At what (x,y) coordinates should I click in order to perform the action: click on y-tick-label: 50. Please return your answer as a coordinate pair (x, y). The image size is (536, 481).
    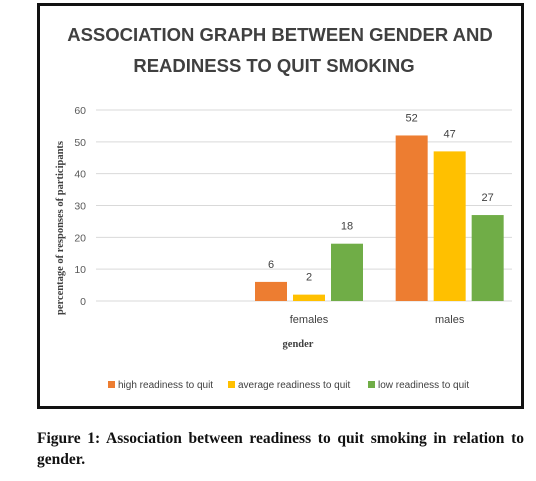
    Looking at the image, I should click on (80, 143).